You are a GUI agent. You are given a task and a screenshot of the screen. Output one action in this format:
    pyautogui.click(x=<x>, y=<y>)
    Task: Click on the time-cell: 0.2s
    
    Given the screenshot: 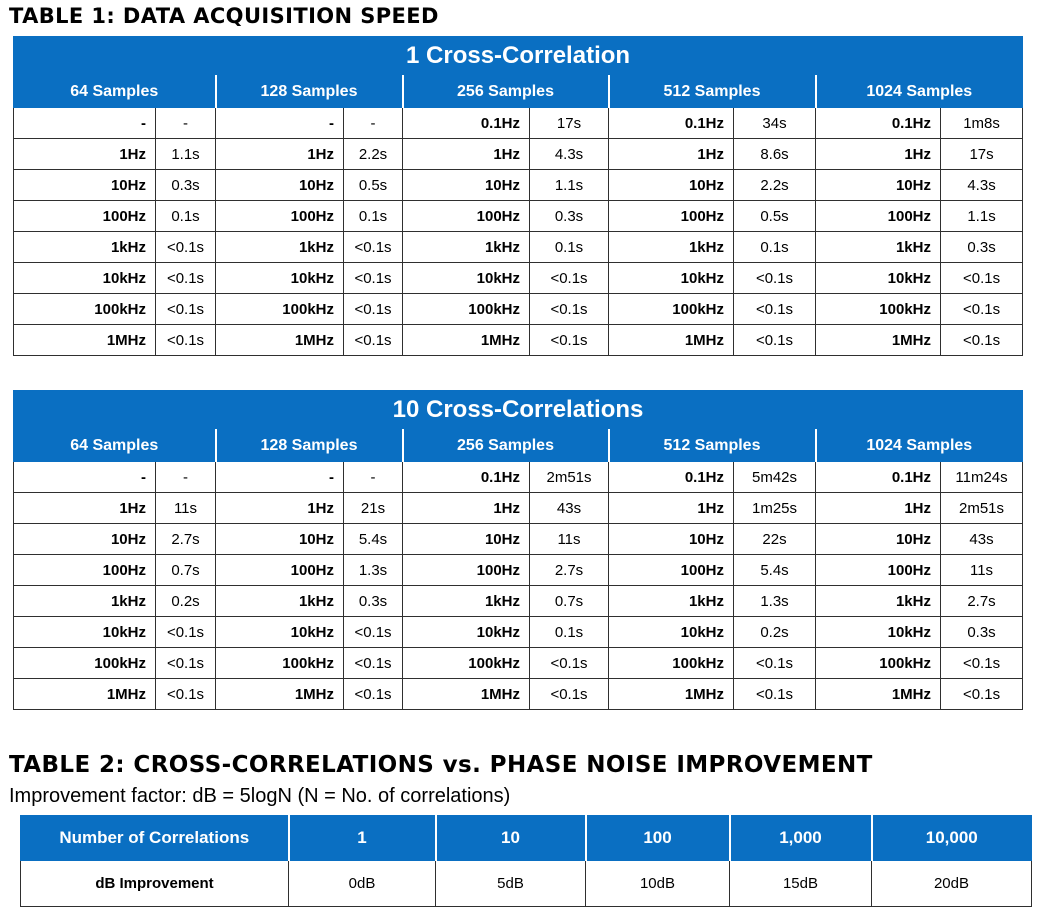 What is the action you would take?
    pyautogui.click(x=774, y=632)
    